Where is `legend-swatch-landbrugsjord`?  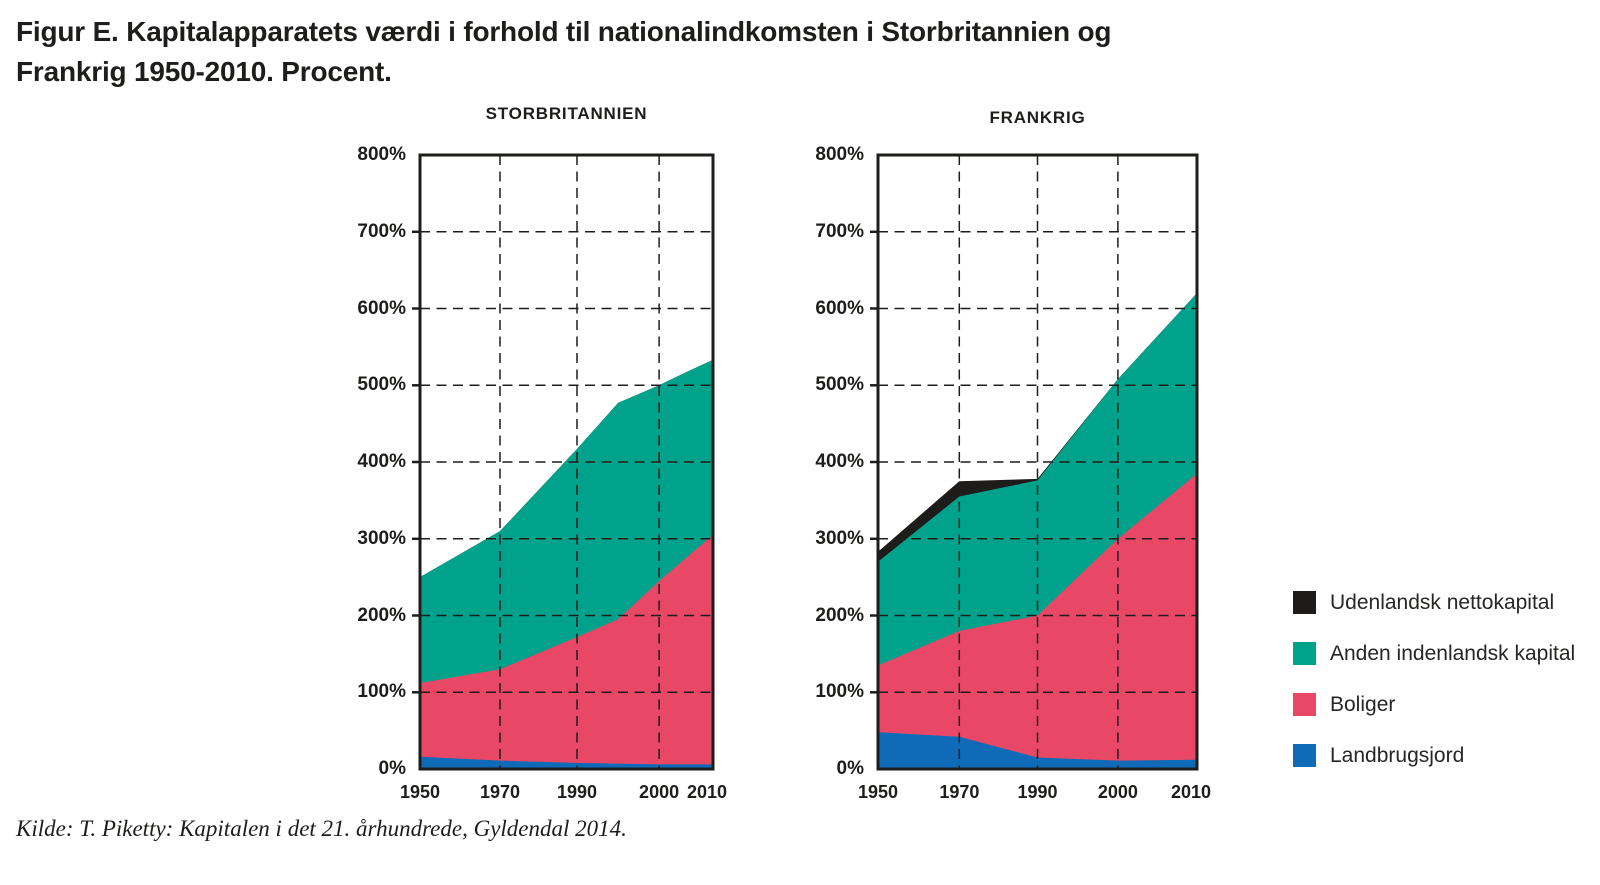
legend-swatch-landbrugsjord is located at coordinates (1304, 755).